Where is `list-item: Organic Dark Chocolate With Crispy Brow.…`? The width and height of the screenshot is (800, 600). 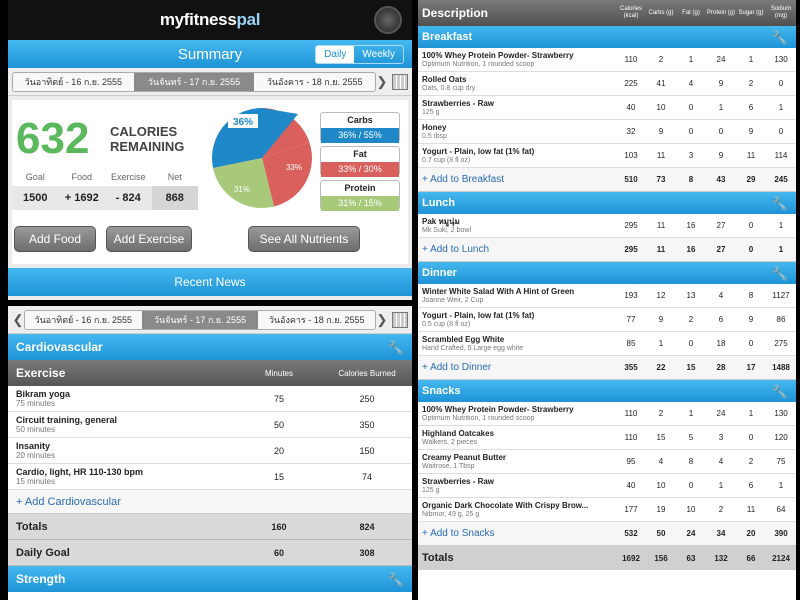
list-item: Organic Dark Chocolate With Crispy Brow.… is located at coordinates (607, 510).